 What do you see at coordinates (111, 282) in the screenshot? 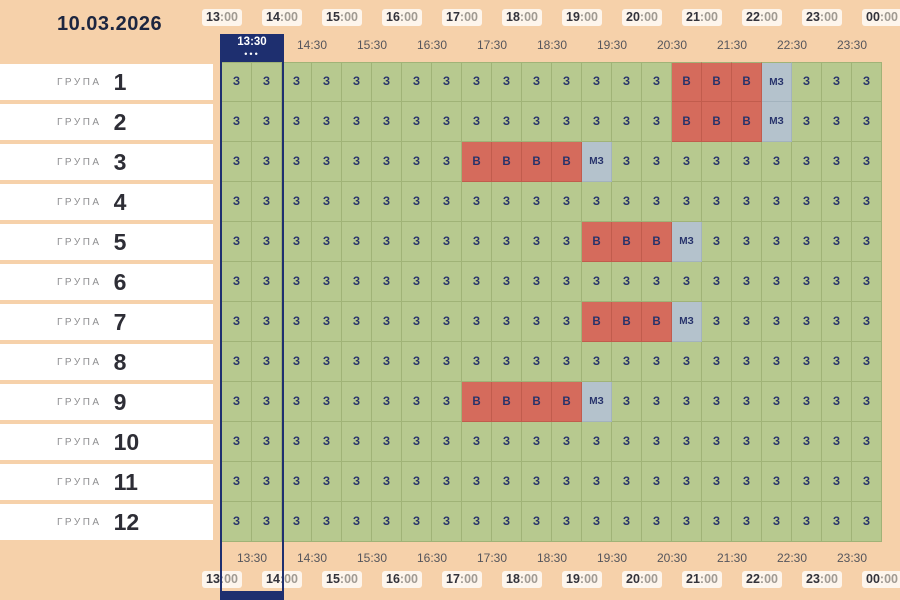
I see `group-row-label: ГРУПА 6` at bounding box center [111, 282].